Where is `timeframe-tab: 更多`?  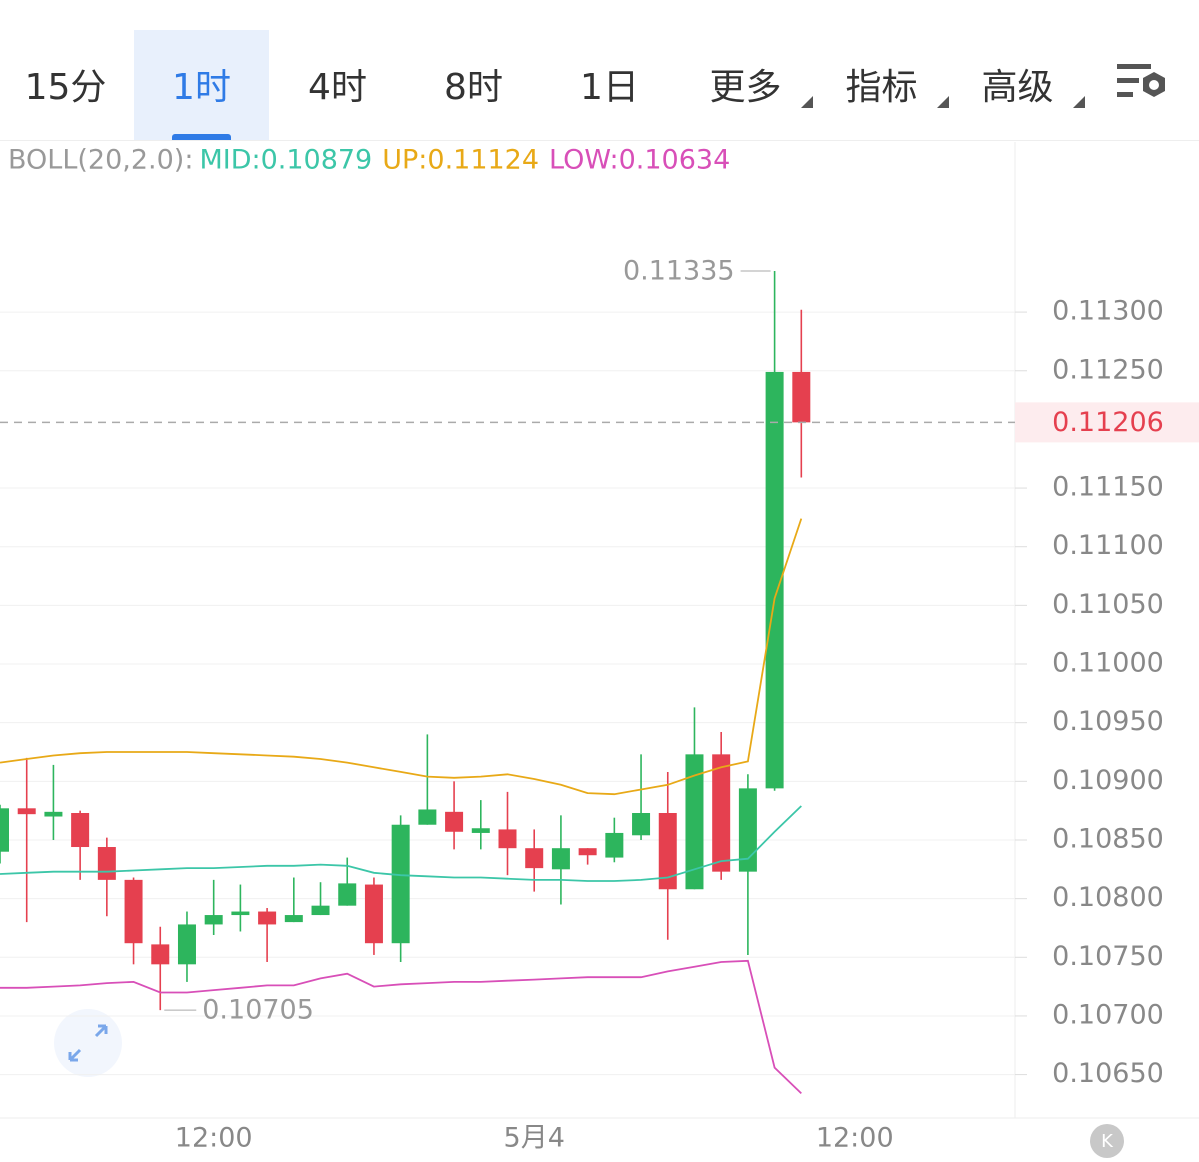
timeframe-tab: 更多 is located at coordinates (745, 85).